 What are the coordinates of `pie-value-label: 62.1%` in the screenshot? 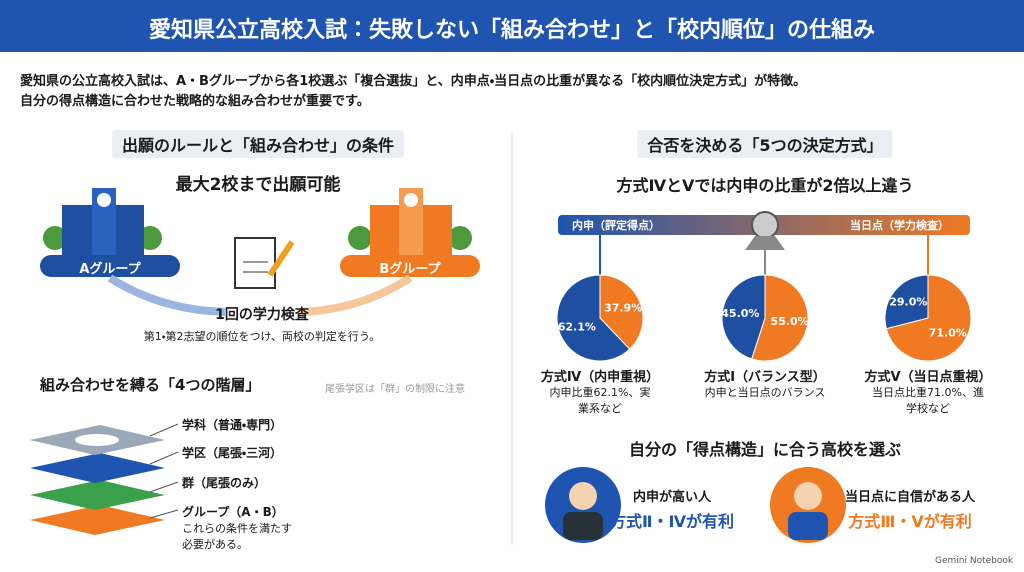 It's located at (577, 326).